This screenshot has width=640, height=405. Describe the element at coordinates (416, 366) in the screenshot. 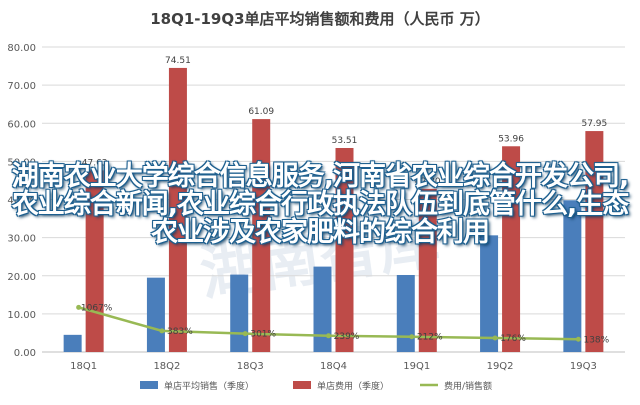

I see `x-tick-label: 19Q1` at that location.